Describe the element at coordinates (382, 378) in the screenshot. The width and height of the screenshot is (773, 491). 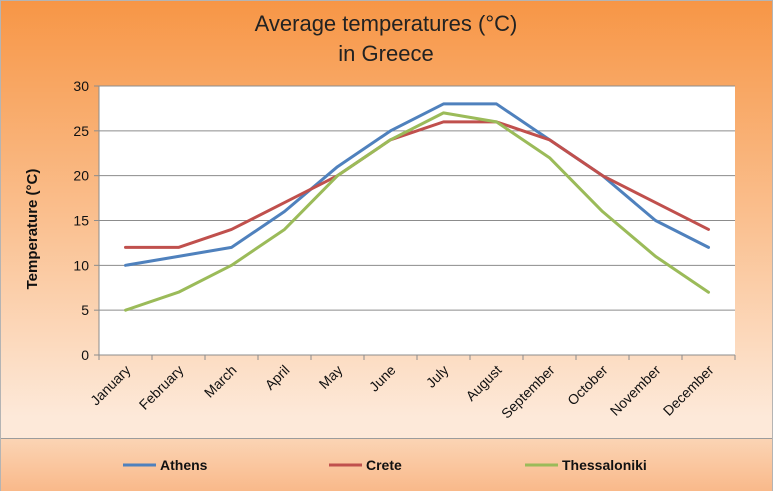
I see `x-tick-label: June` at that location.